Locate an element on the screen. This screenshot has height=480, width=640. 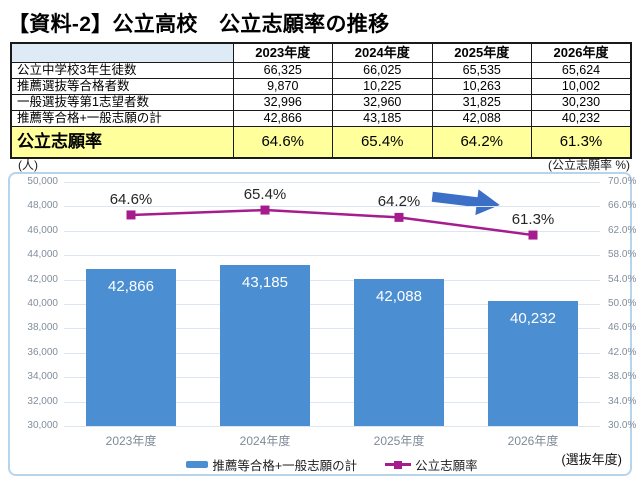
right-axis-title: (公立志願率 %) is located at coordinates (589, 165).